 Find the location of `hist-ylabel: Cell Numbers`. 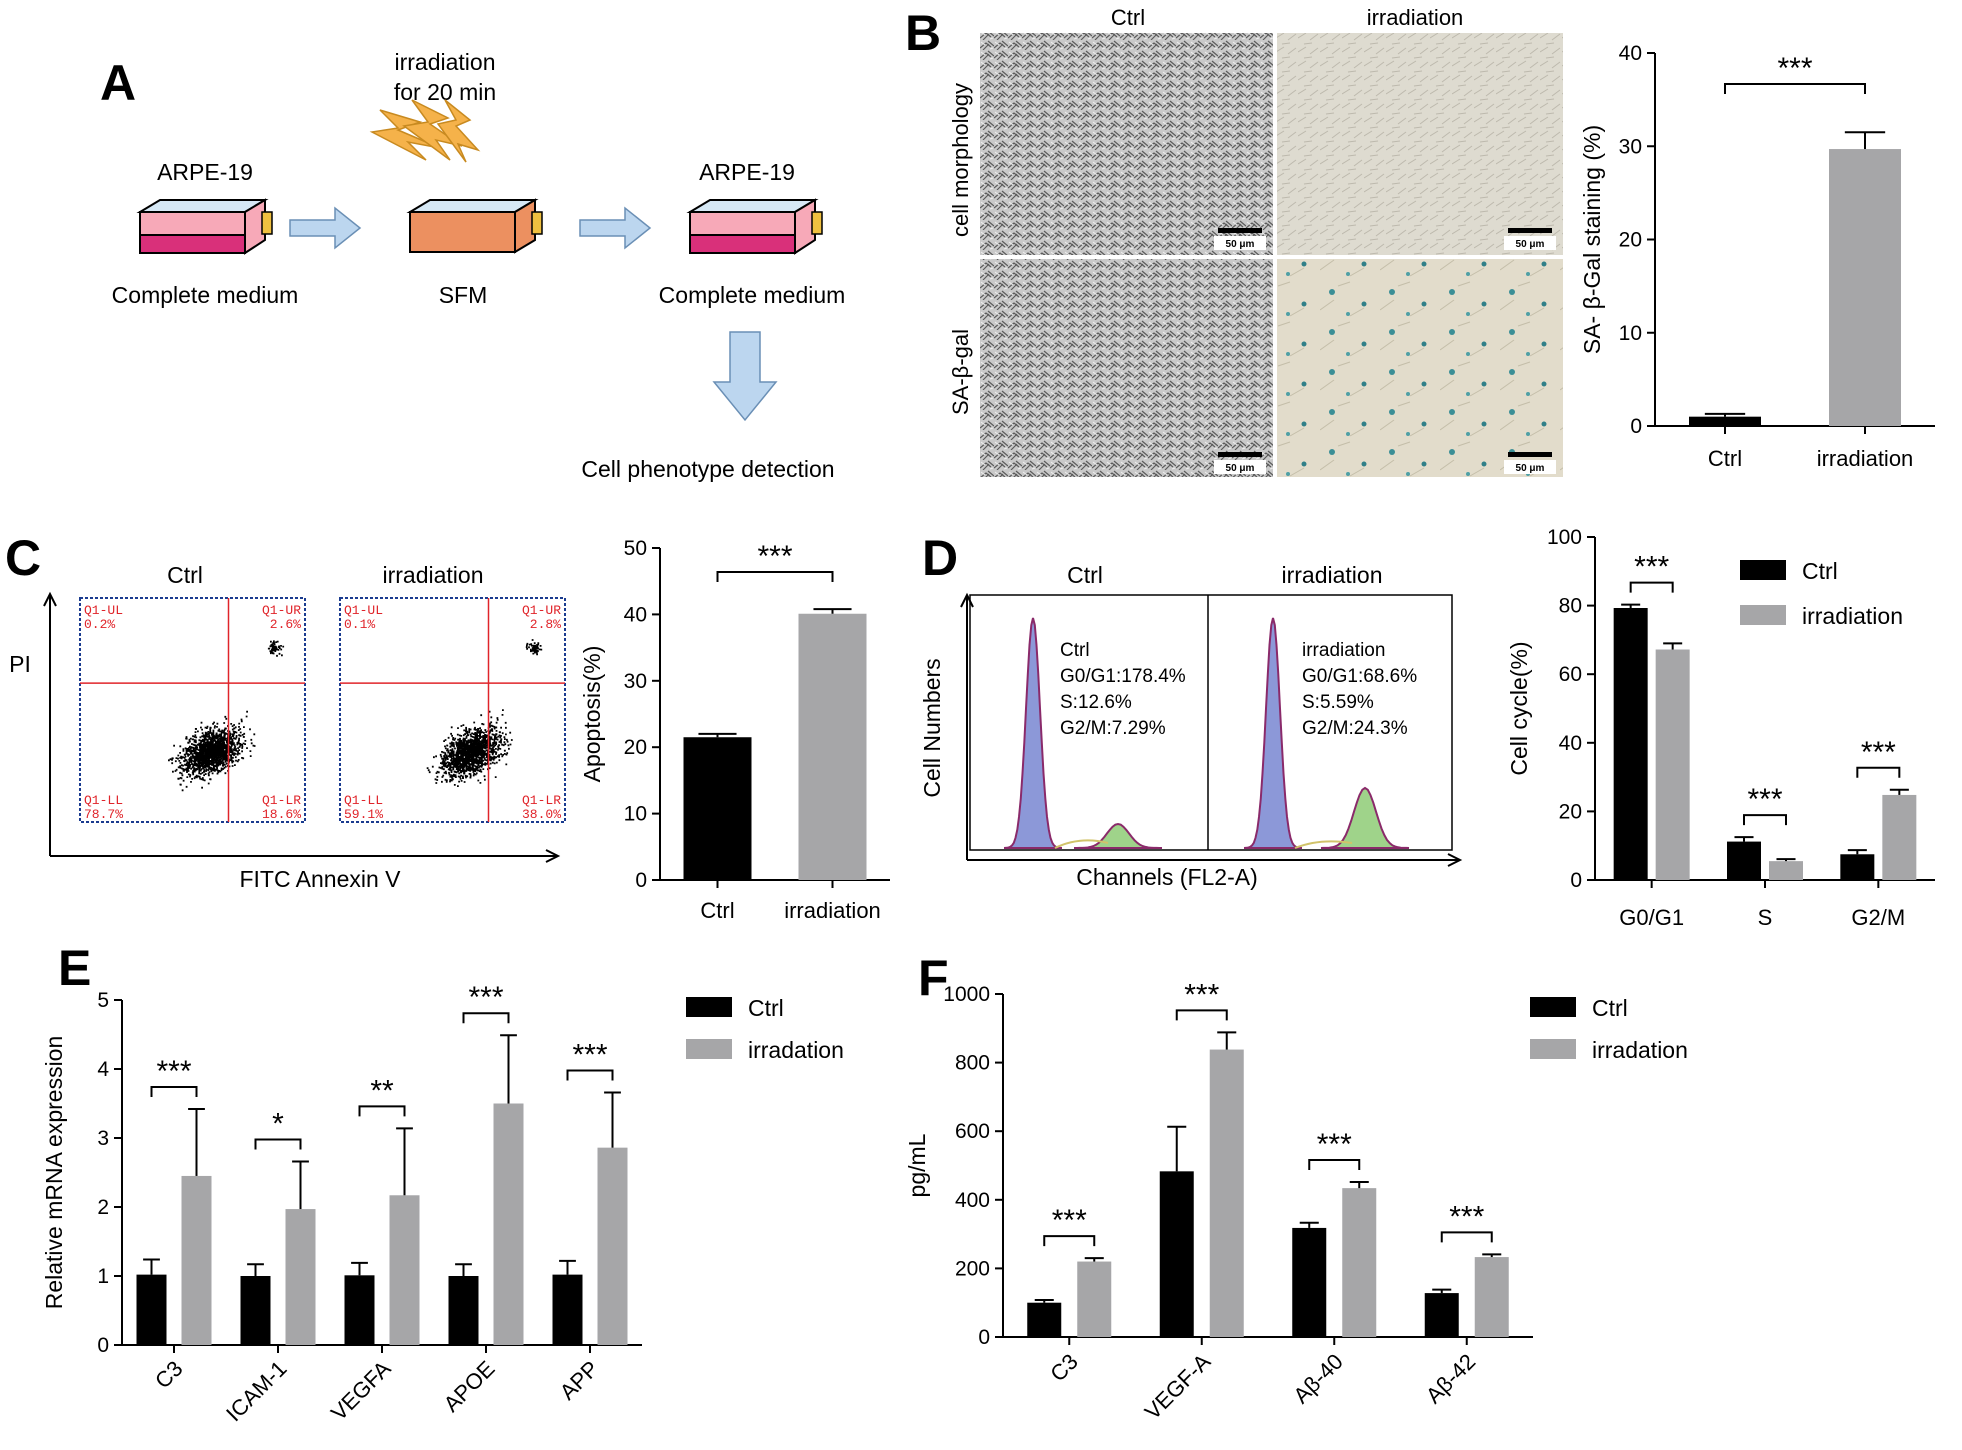

hist-ylabel: Cell Numbers is located at coordinates (932, 727).